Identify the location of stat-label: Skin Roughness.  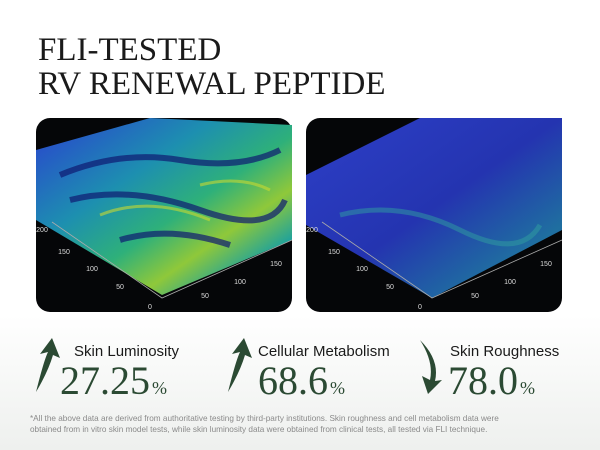
(504, 351).